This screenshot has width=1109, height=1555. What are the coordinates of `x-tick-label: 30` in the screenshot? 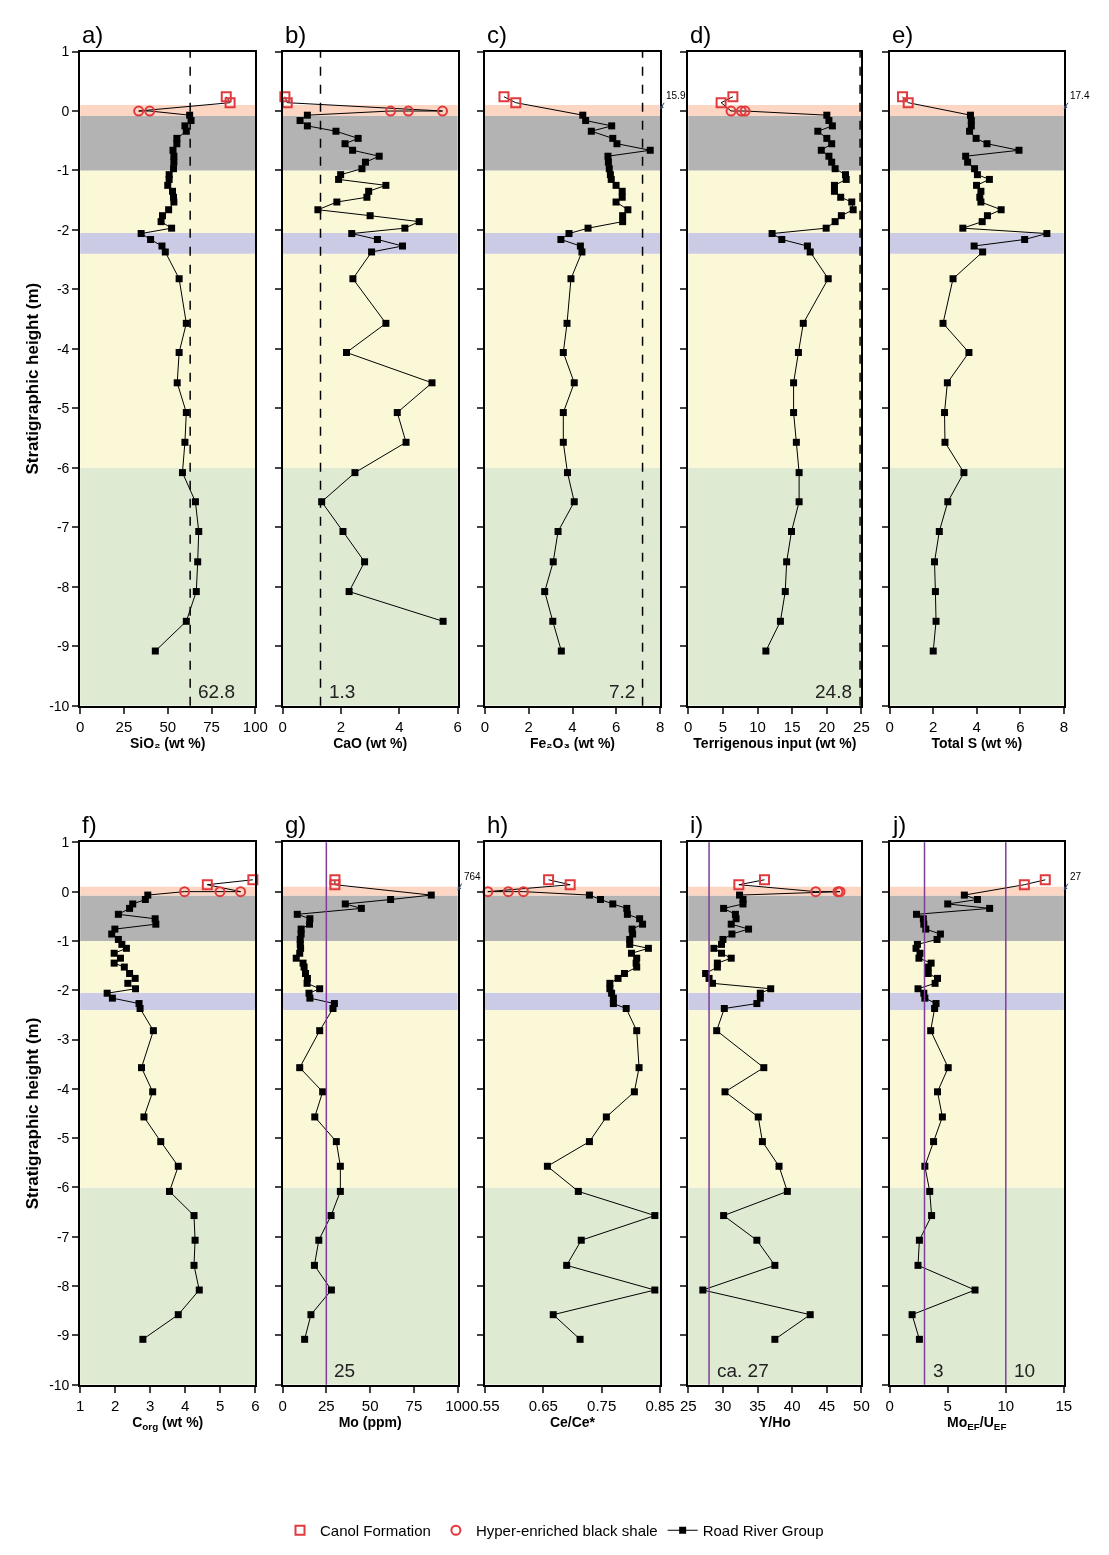 It's located at (723, 1405).